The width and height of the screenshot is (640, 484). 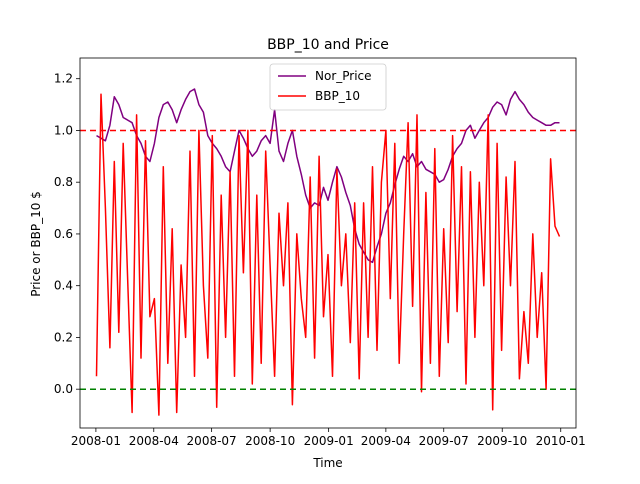 I want to click on x-tick-label: 2008-04, so click(x=154, y=441).